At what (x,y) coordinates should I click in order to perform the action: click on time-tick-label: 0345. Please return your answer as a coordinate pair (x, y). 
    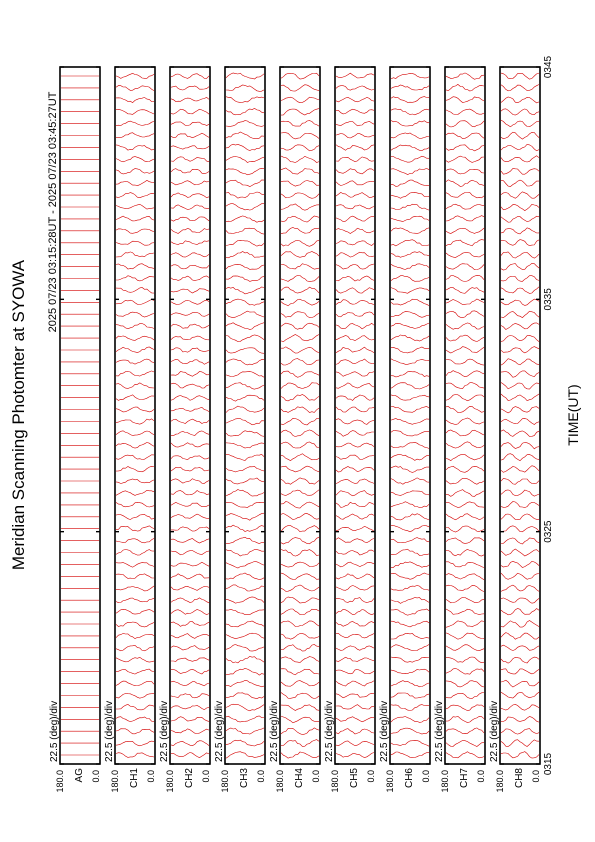
    Looking at the image, I should click on (548, 66).